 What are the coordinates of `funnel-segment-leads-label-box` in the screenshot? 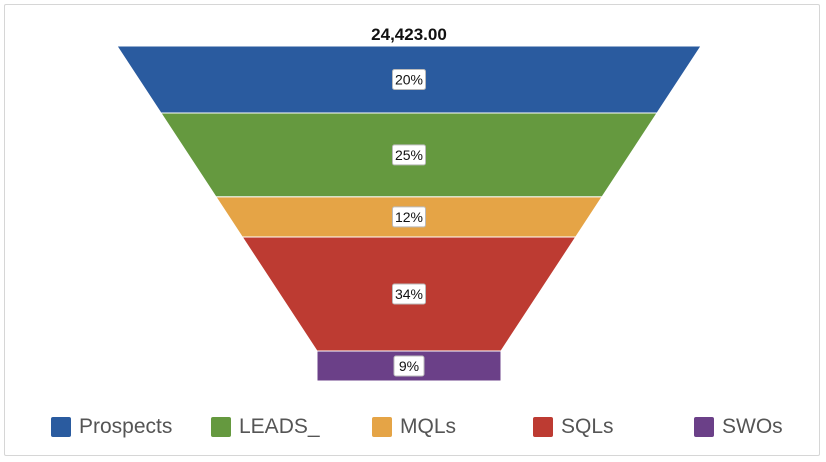 It's located at (409, 155).